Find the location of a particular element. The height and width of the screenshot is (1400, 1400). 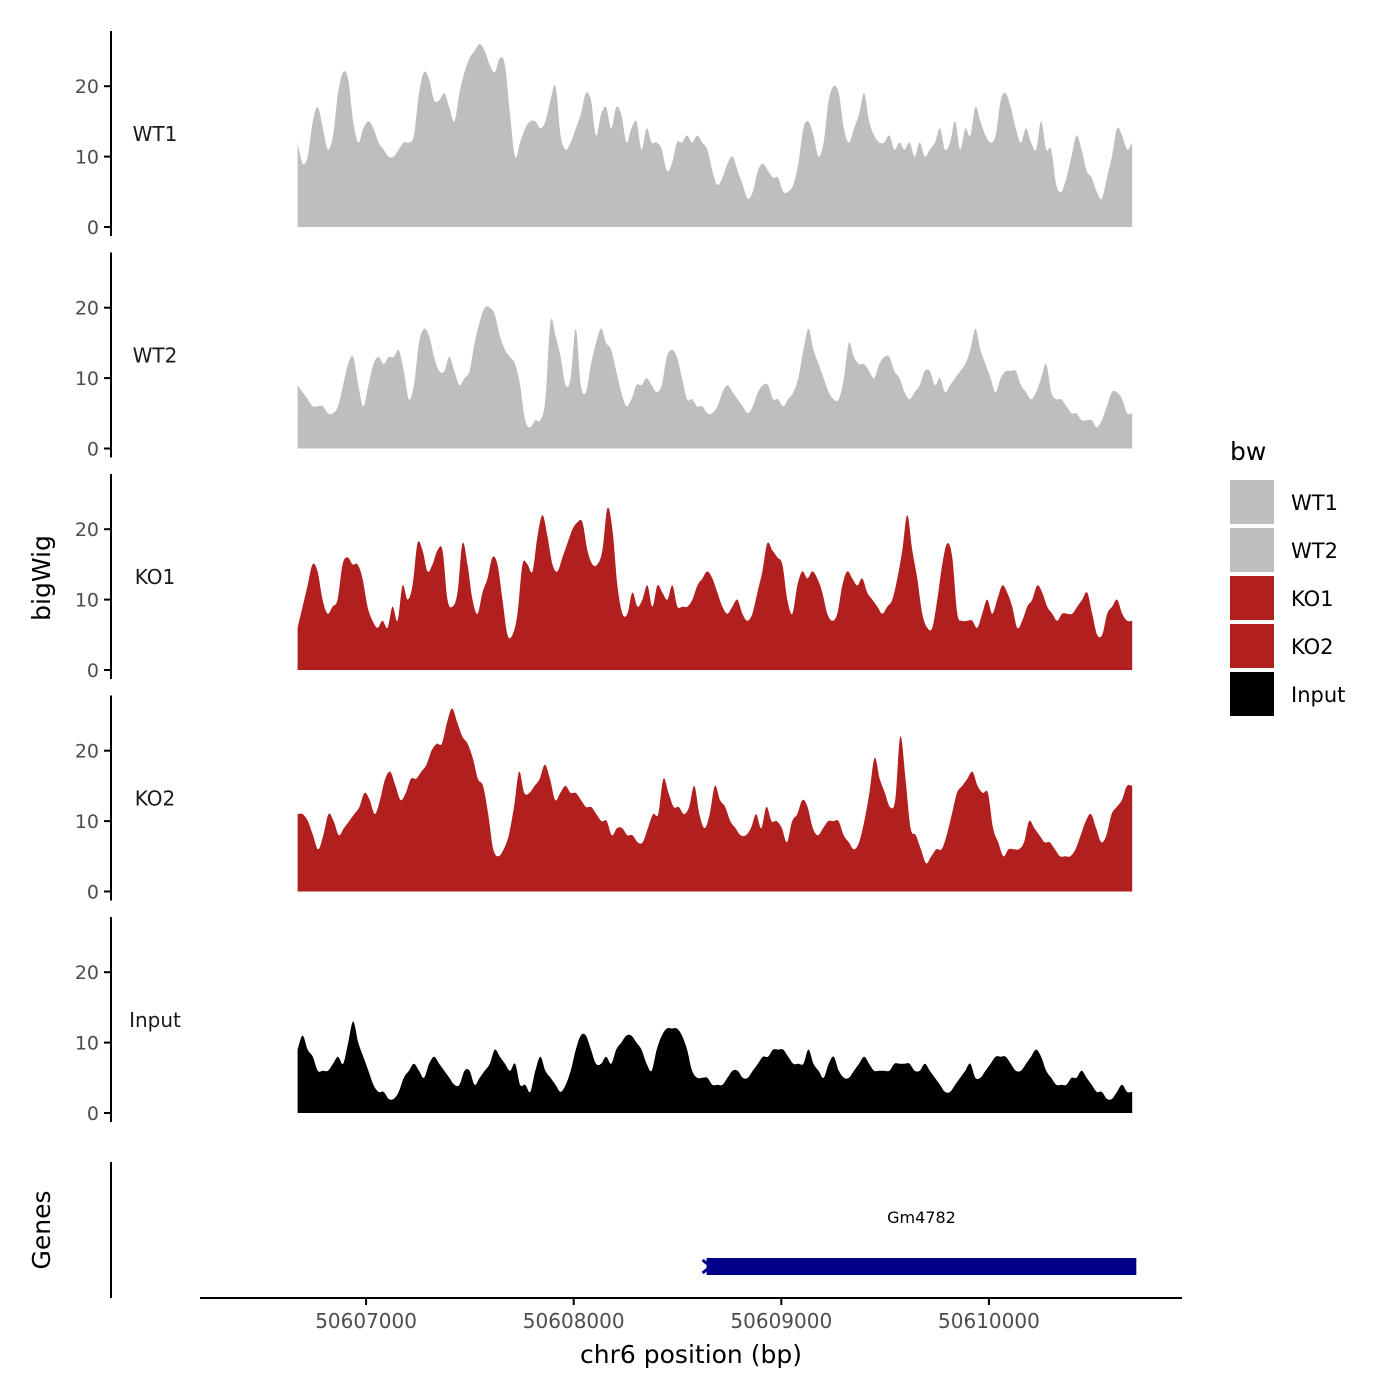

x-tick-label: 50608000 is located at coordinates (574, 1321).